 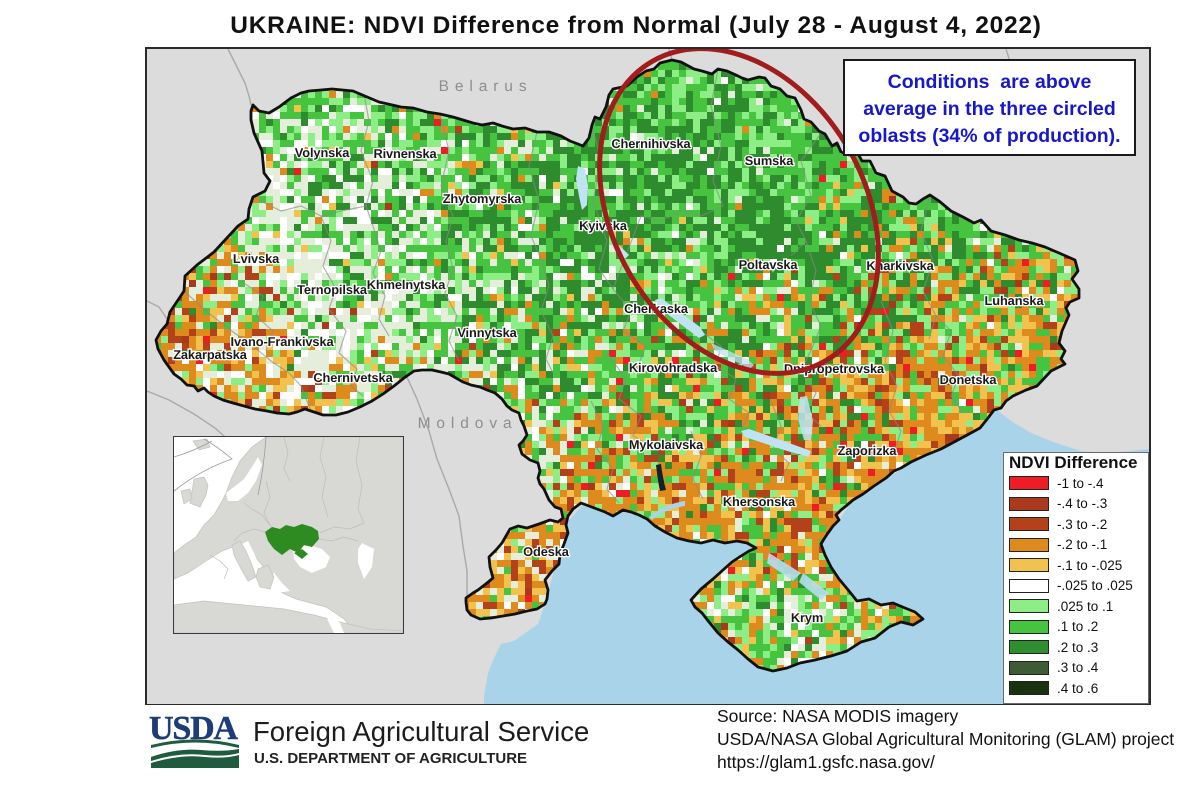 I want to click on svg-text: Chernivetska, so click(x=353, y=377).